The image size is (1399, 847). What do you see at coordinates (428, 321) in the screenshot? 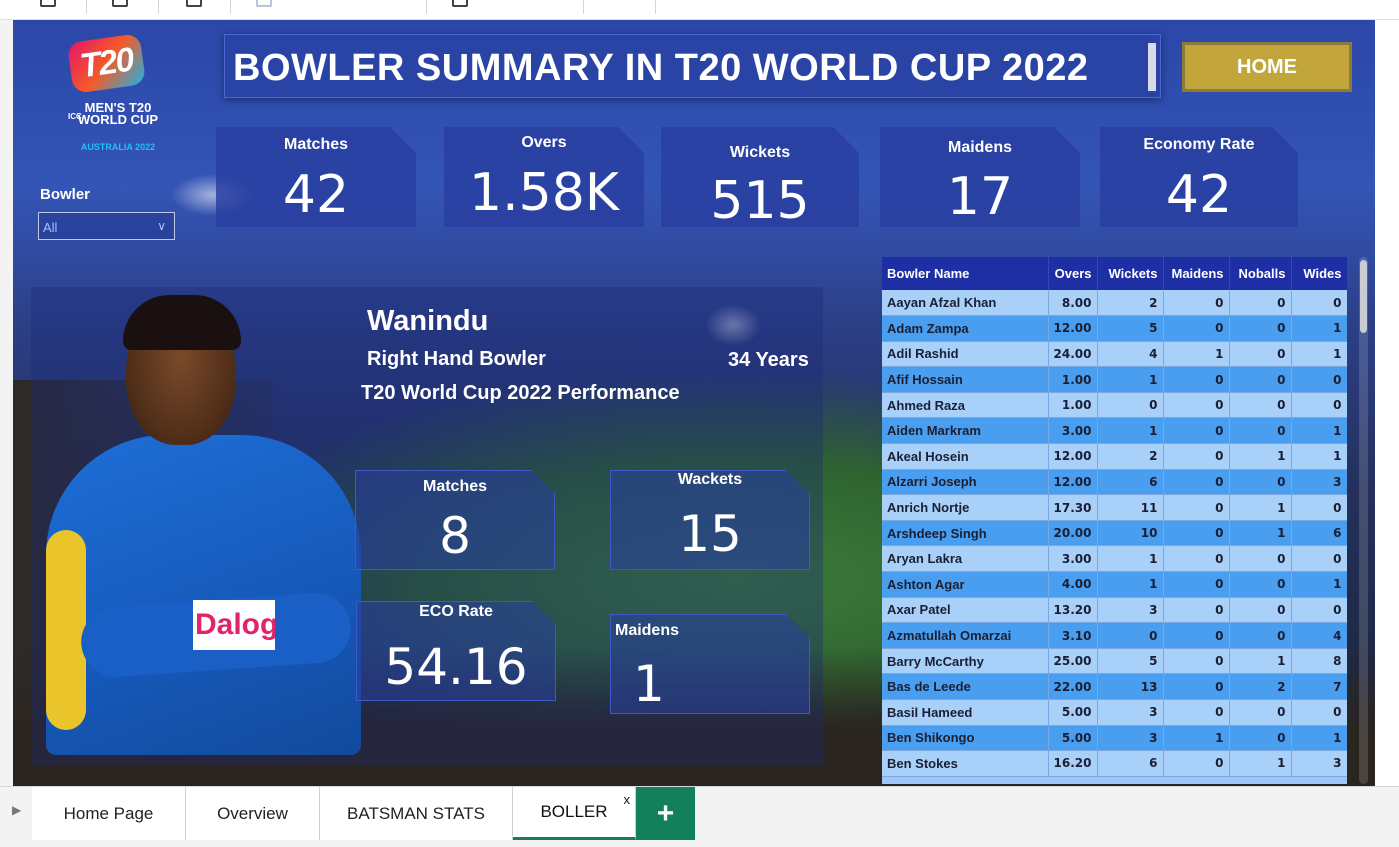
I see `player-name: Wanindu` at bounding box center [428, 321].